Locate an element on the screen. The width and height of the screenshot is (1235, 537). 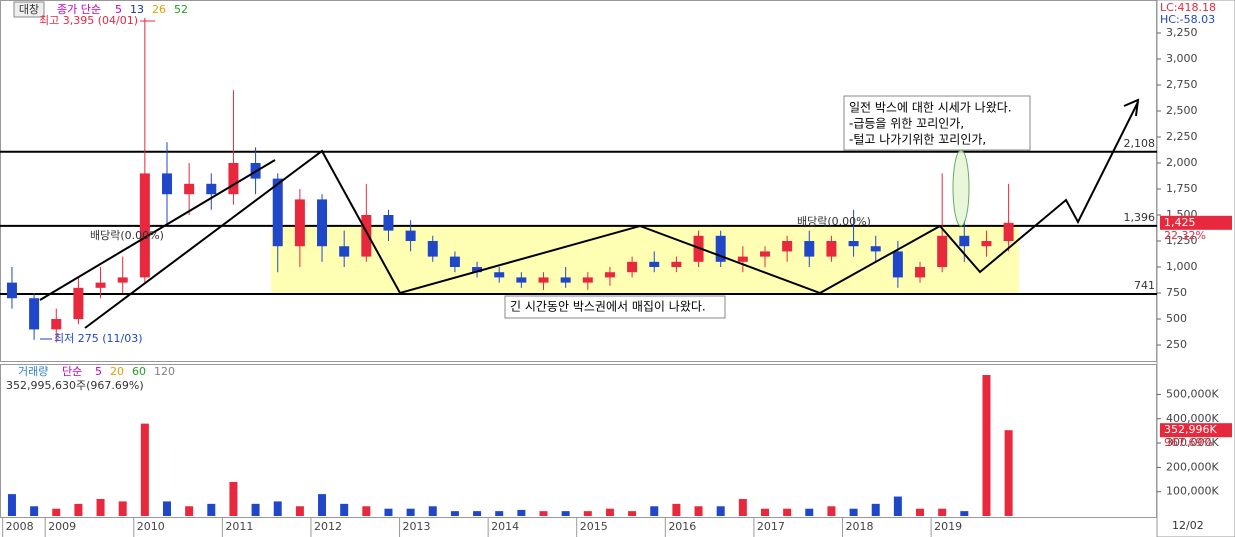
y-tick-label: 300,000K is located at coordinates (1192, 442).